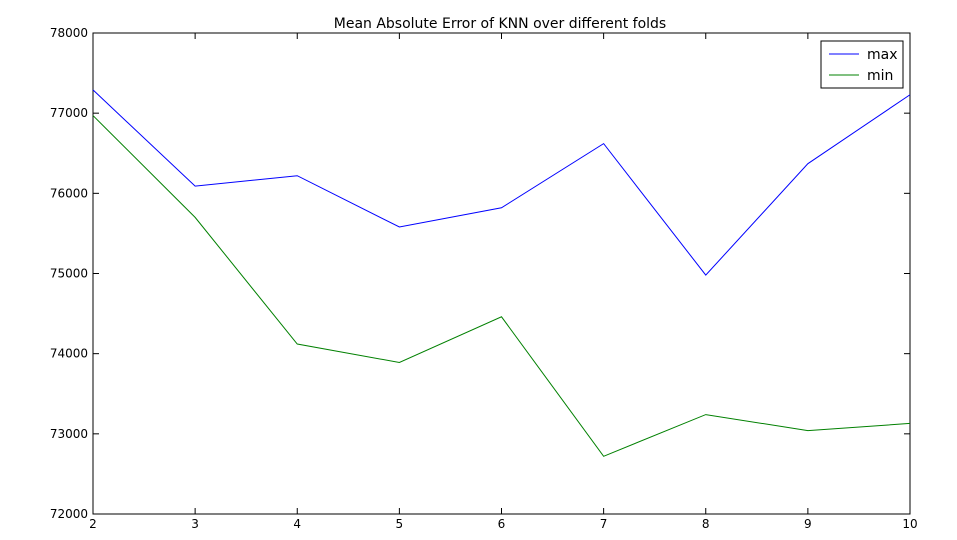 Image resolution: width=957 pixels, height=540 pixels. I want to click on x-tick-label: 4, so click(297, 524).